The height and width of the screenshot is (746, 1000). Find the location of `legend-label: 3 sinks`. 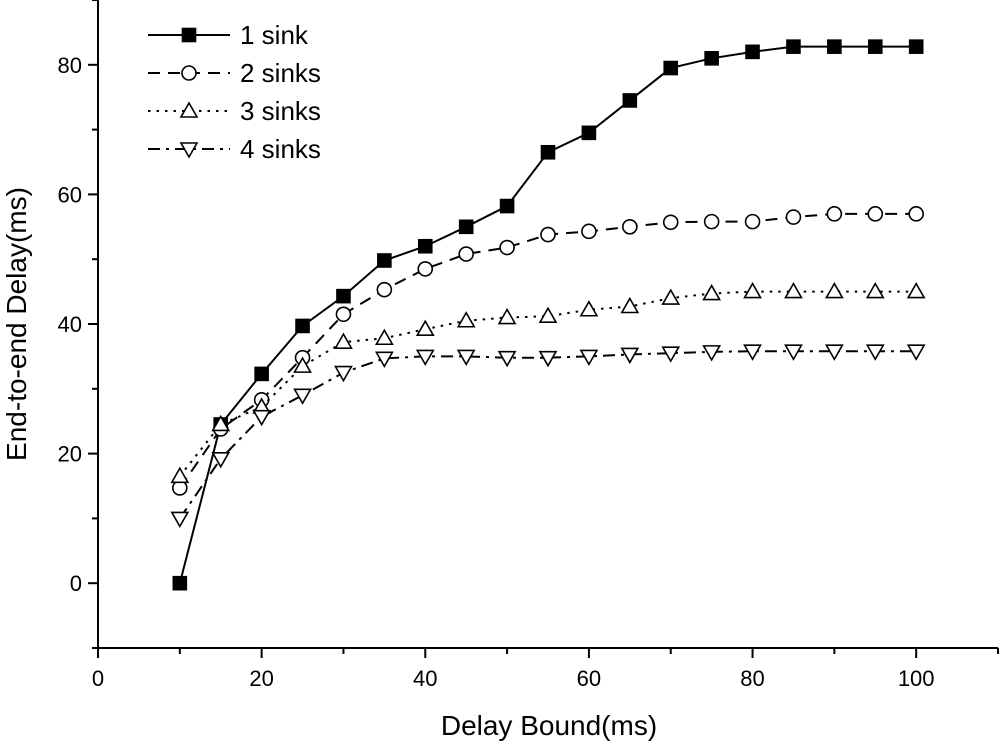

legend-label: 3 sinks is located at coordinates (280, 111).